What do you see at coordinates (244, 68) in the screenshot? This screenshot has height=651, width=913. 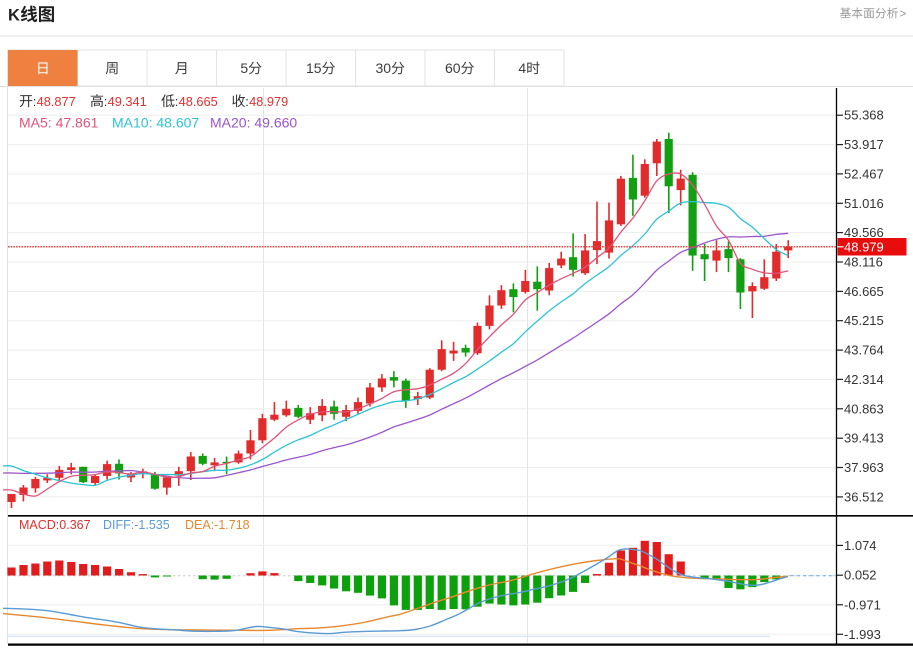 I see `svg-text: 5` at bounding box center [244, 68].